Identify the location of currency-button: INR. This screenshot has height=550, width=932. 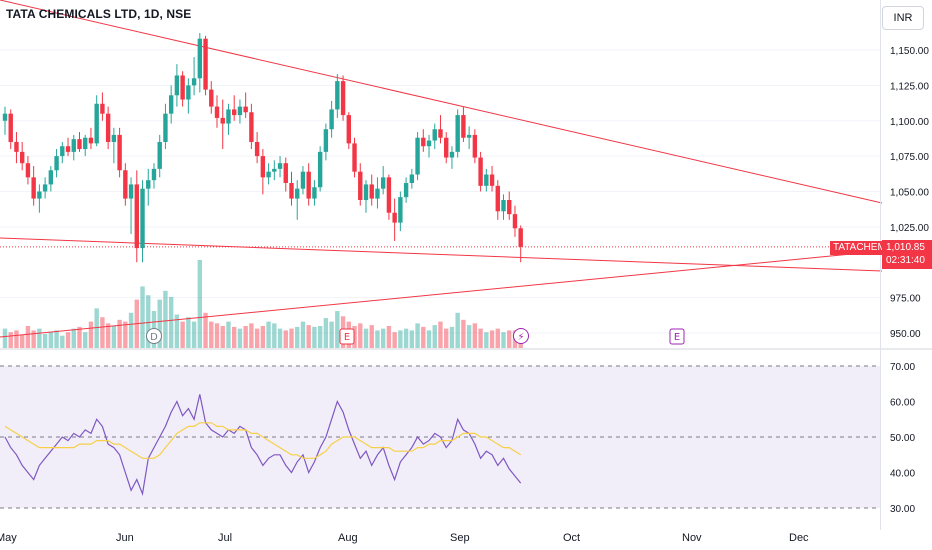
(903, 18).